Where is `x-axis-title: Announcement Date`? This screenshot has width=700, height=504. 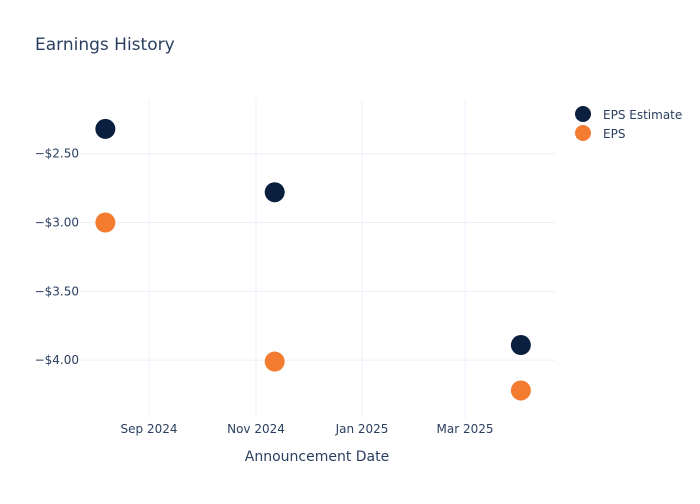
x-axis-title: Announcement Date is located at coordinates (317, 457).